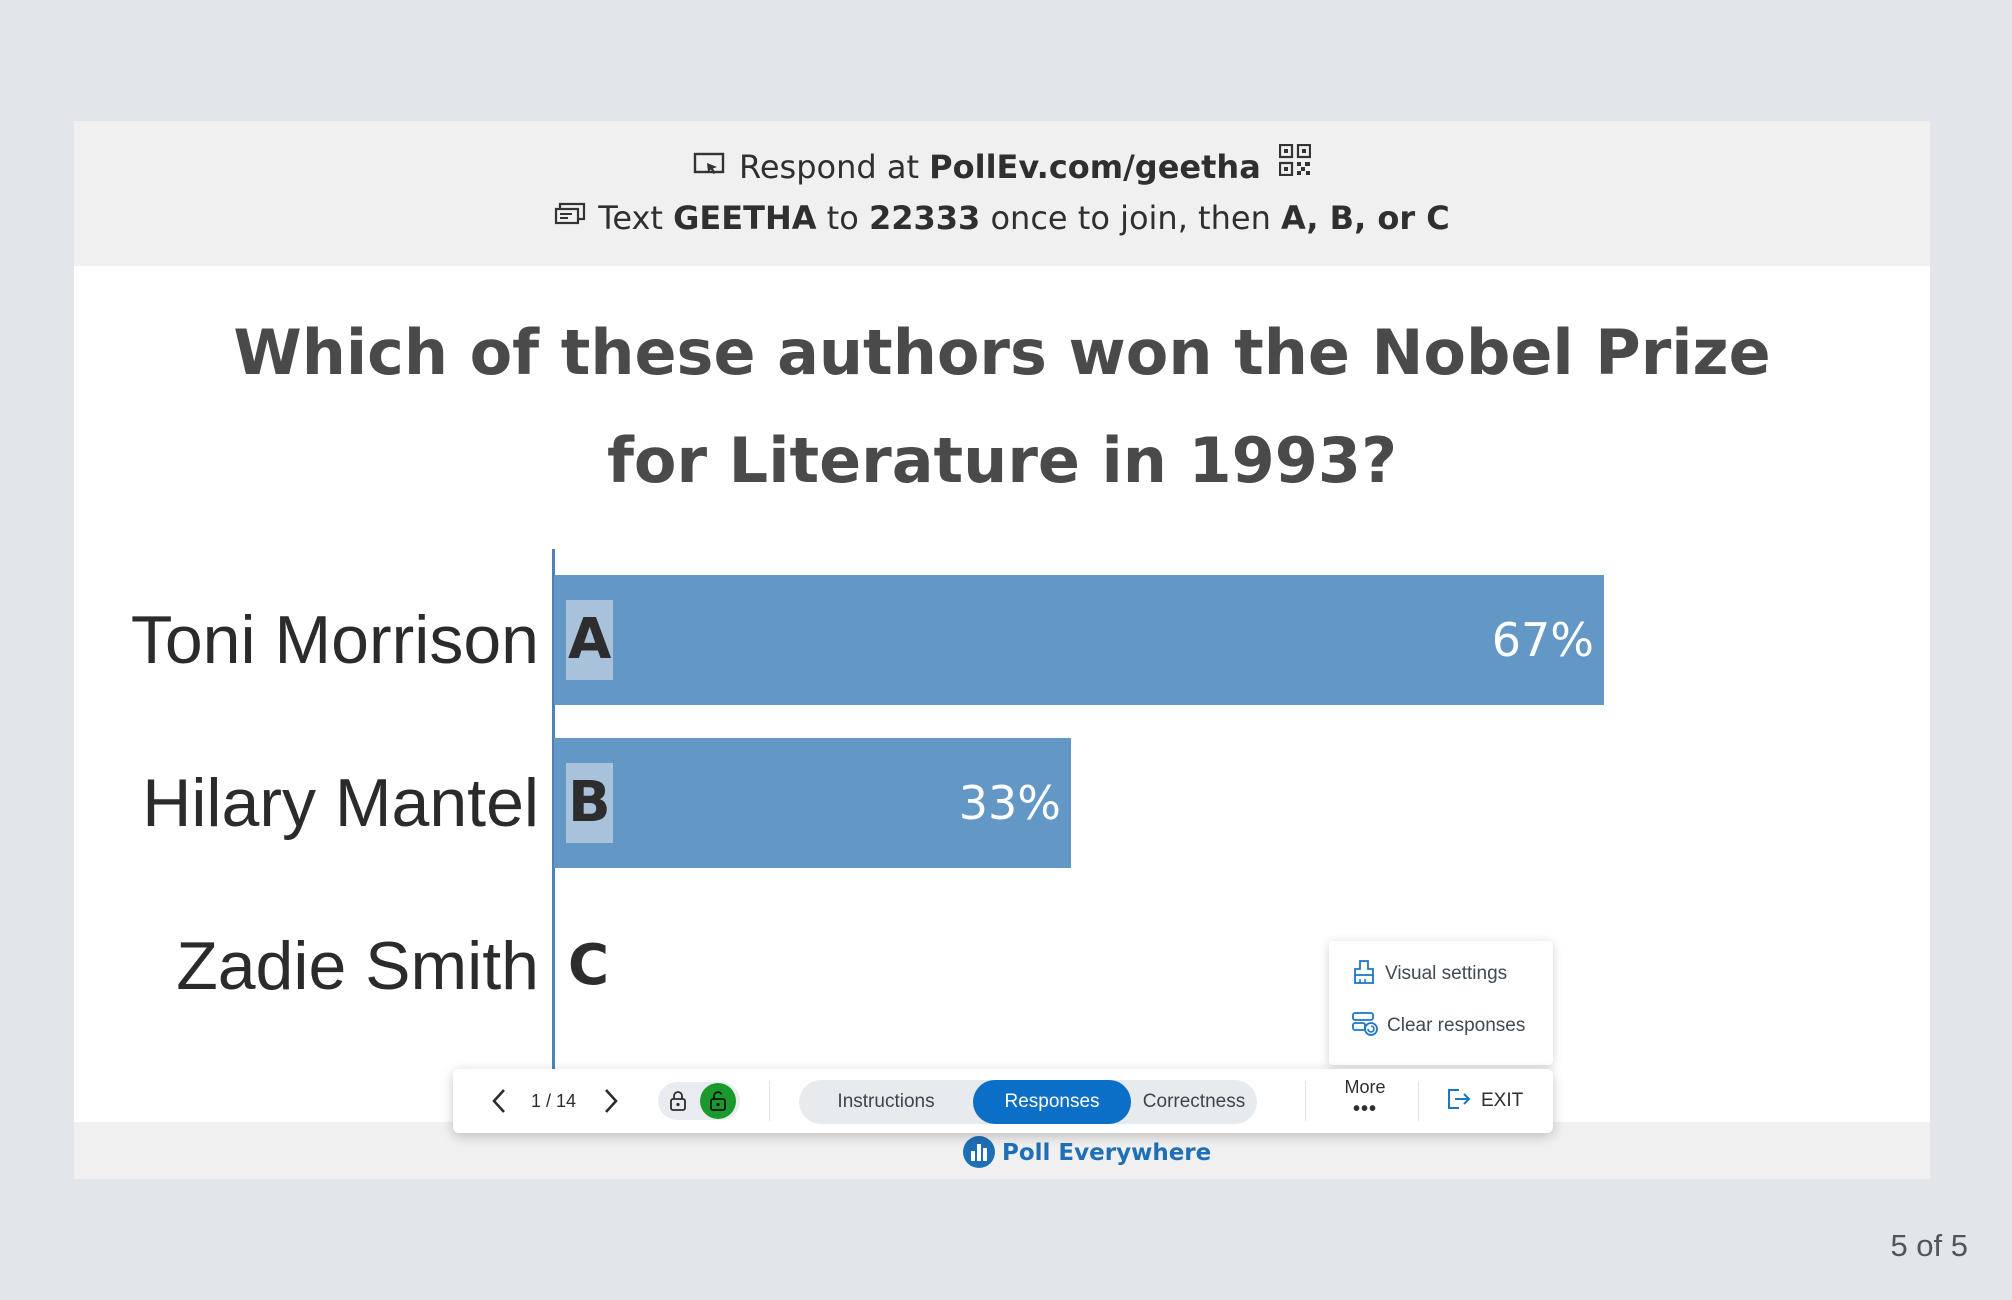 The width and height of the screenshot is (2012, 1300). Describe the element at coordinates (589, 803) in the screenshot. I see `chart-option-letter: B` at that location.